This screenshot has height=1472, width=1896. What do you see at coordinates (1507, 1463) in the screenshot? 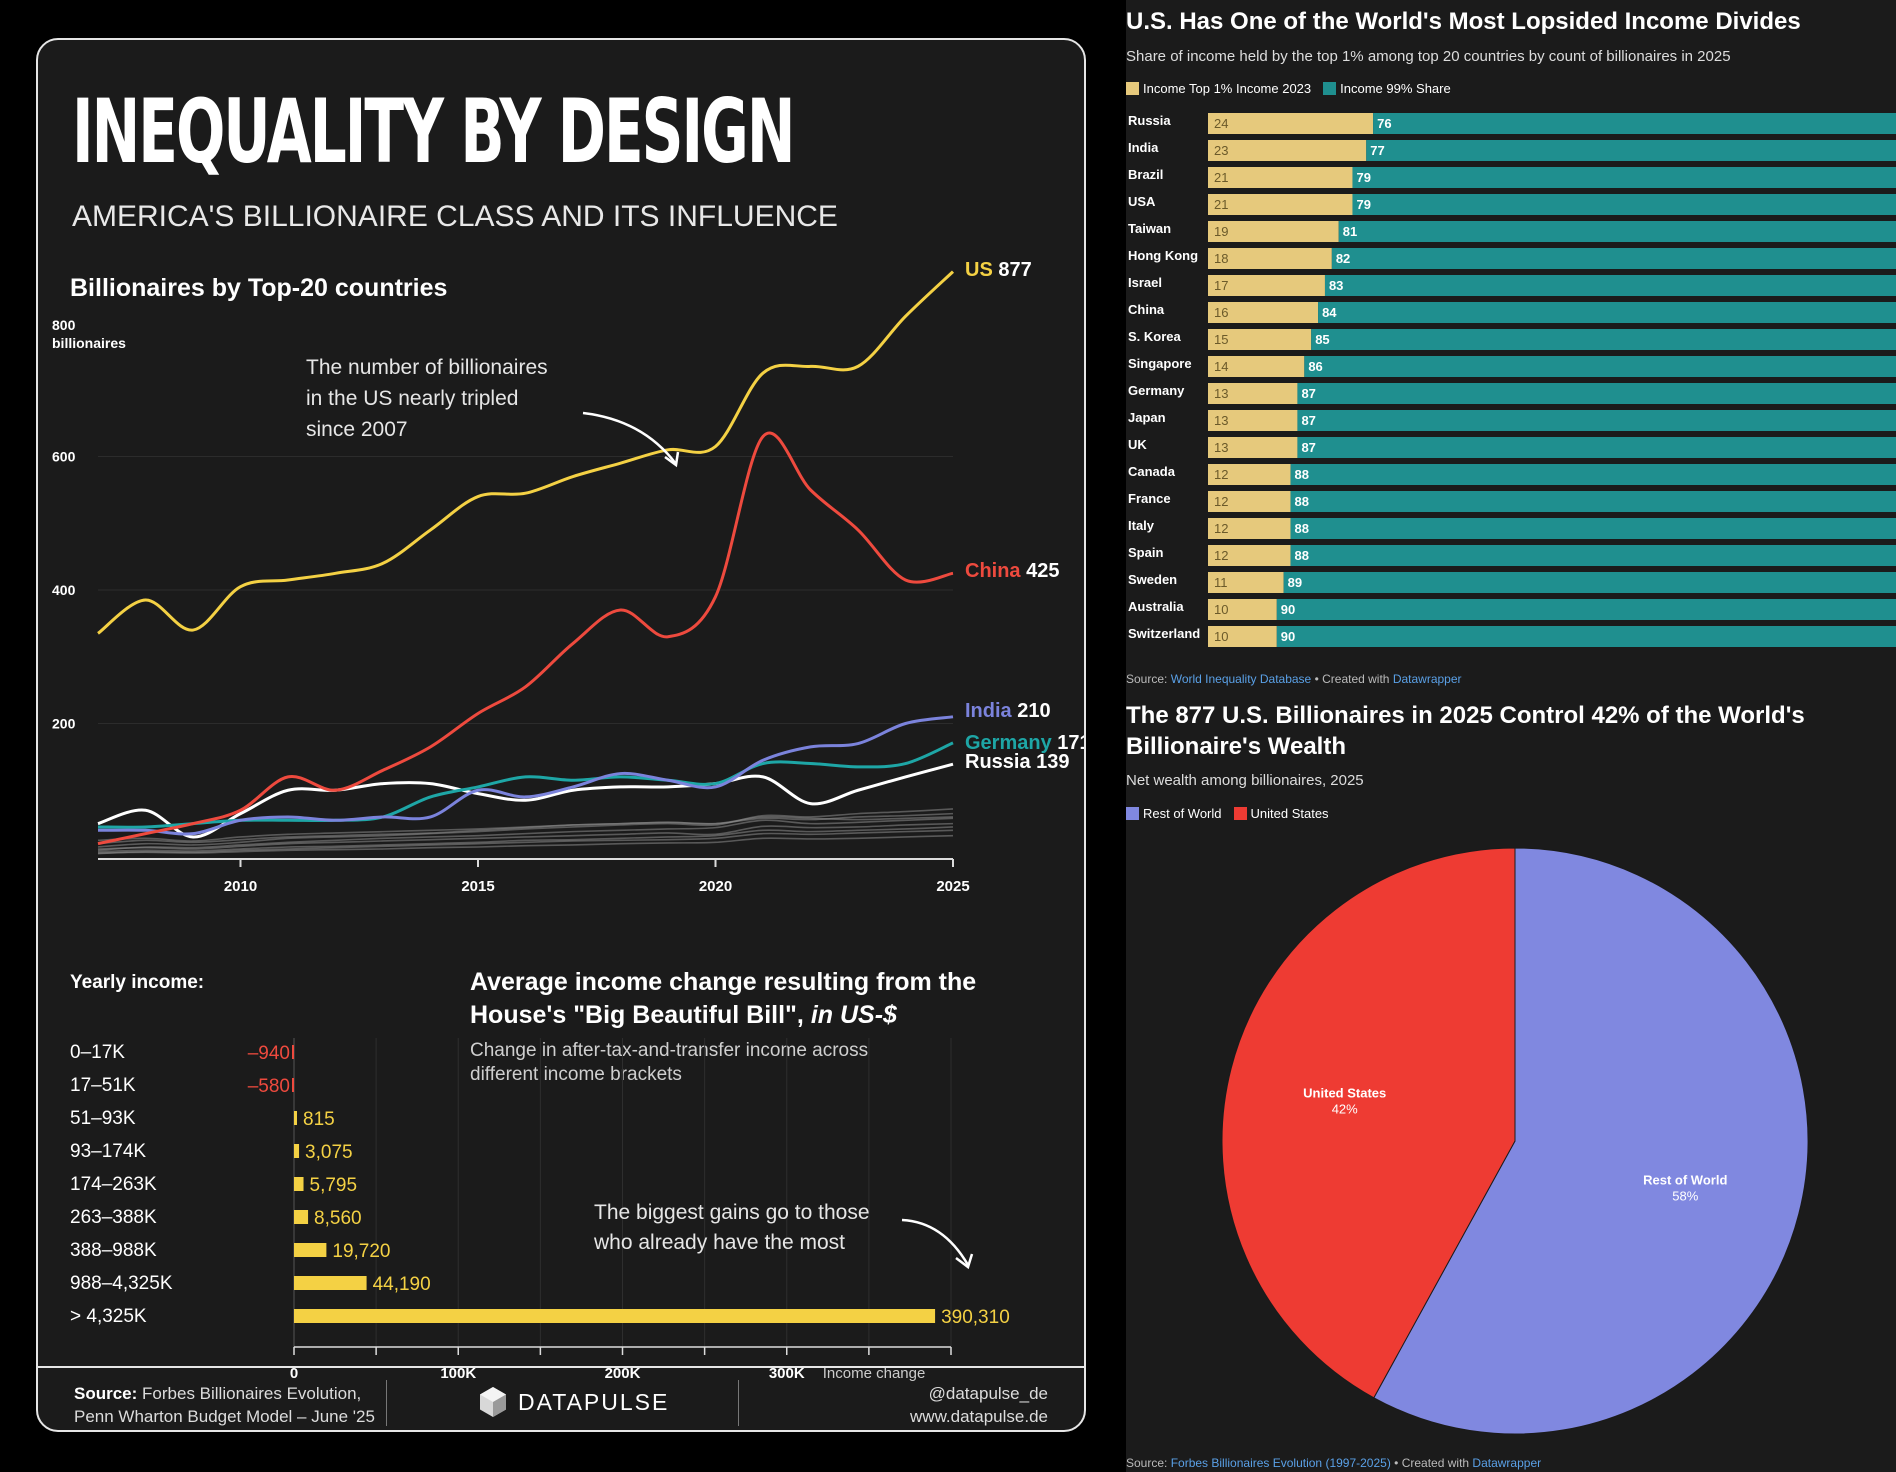
I see `datawrapper-link-2: Datawrapper` at bounding box center [1507, 1463].